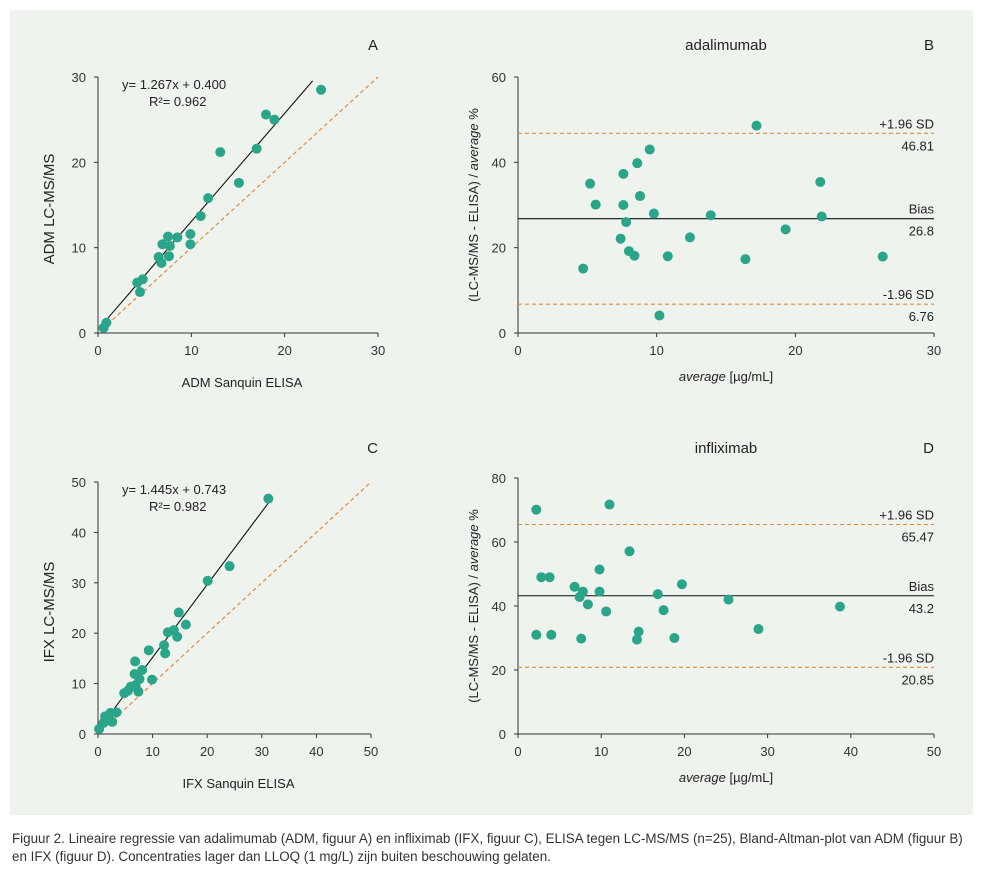 This screenshot has height=875, width=985. I want to click on panel-c-y-tick-label: 20, so click(79, 633).